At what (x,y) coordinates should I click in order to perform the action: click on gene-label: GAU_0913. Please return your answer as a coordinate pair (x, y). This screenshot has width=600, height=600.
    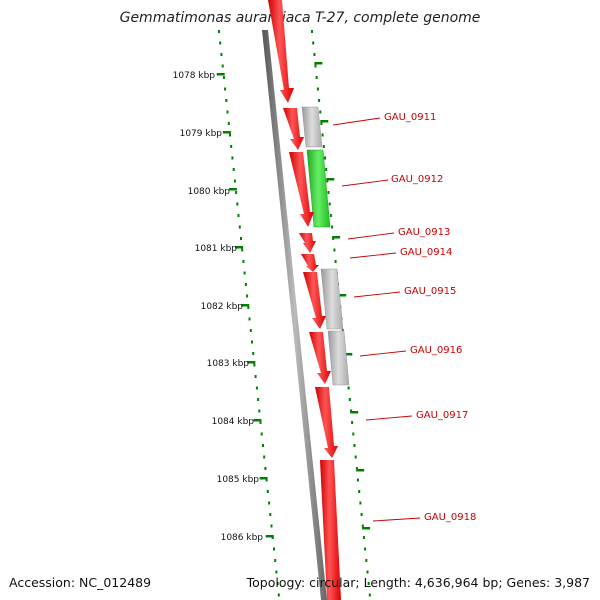
    Looking at the image, I should click on (424, 232).